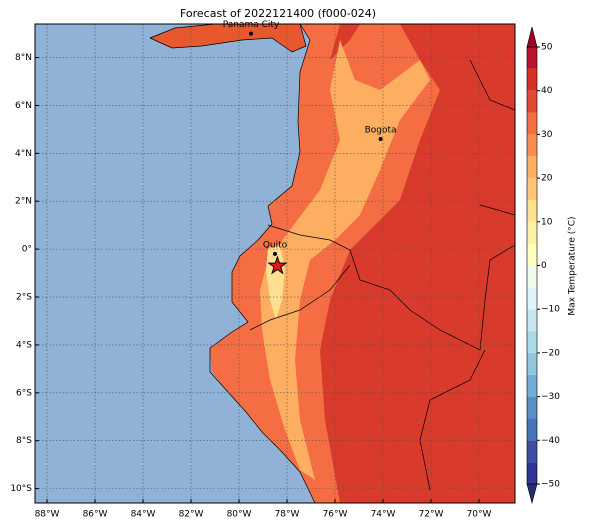  What do you see at coordinates (550, 485) in the screenshot?
I see `colorbar-tick-label: −50` at bounding box center [550, 485].